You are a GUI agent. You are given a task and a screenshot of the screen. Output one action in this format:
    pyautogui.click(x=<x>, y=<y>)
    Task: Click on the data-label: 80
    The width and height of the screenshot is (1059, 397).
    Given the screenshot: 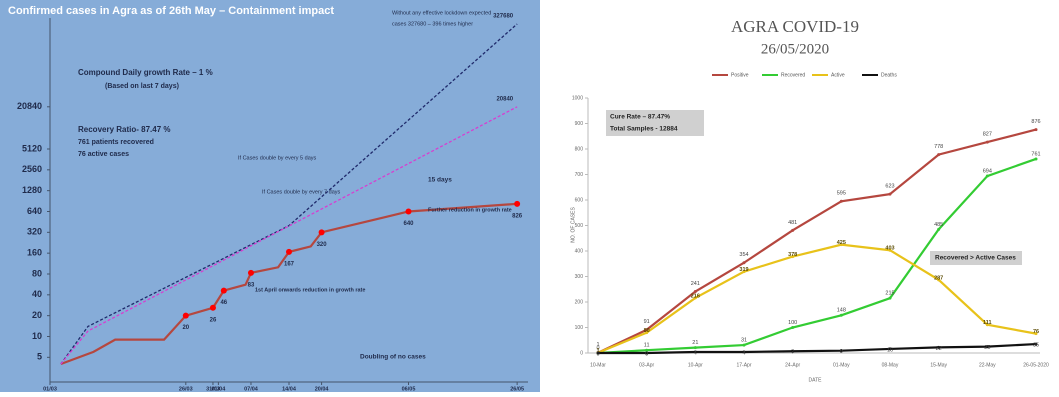 What is the action you would take?
    pyautogui.click(x=647, y=331)
    